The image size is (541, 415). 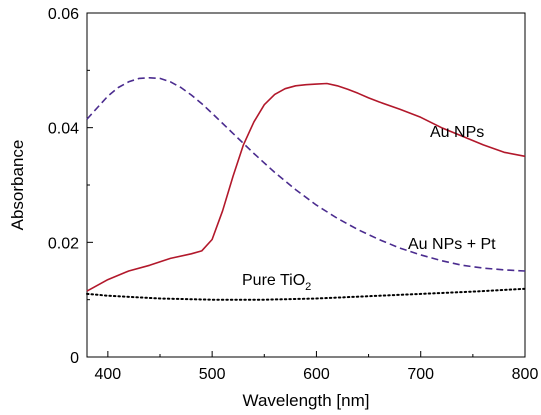 I want to click on x-tick-label: 600, so click(x=316, y=374).